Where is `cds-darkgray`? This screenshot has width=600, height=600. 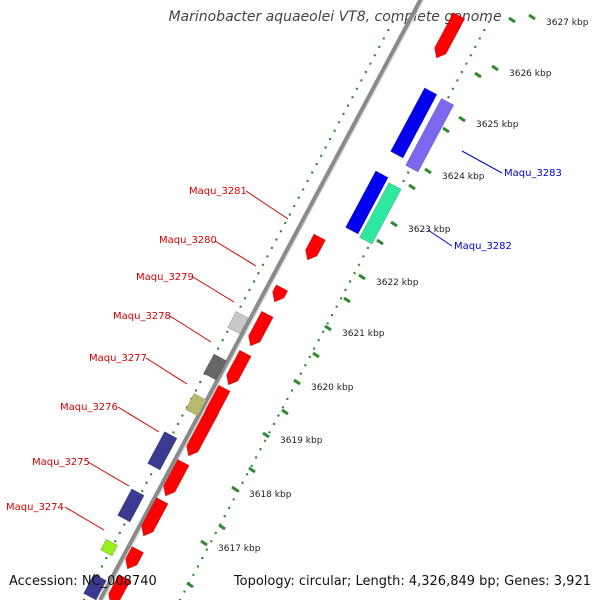 cds-darkgray is located at coordinates (215, 367).